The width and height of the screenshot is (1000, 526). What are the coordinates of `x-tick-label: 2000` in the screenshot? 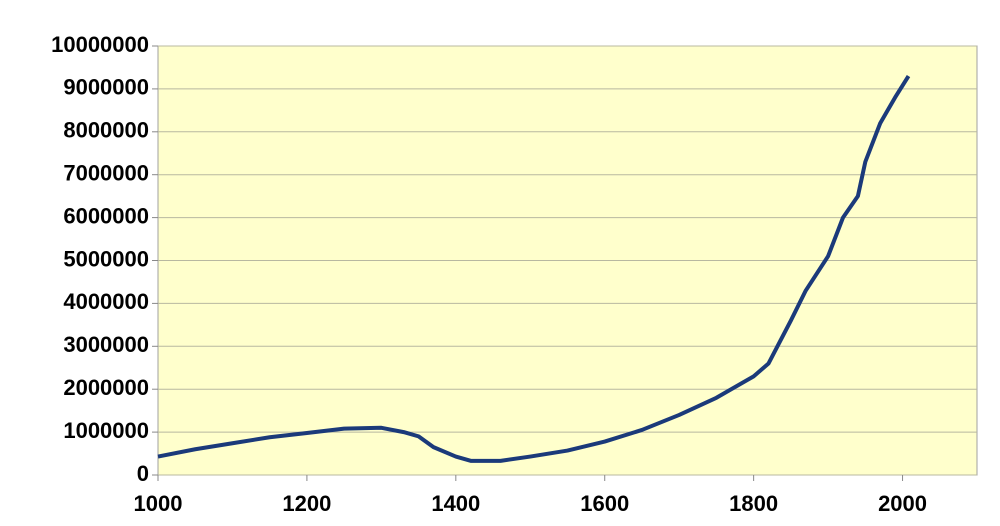 It's located at (902, 503).